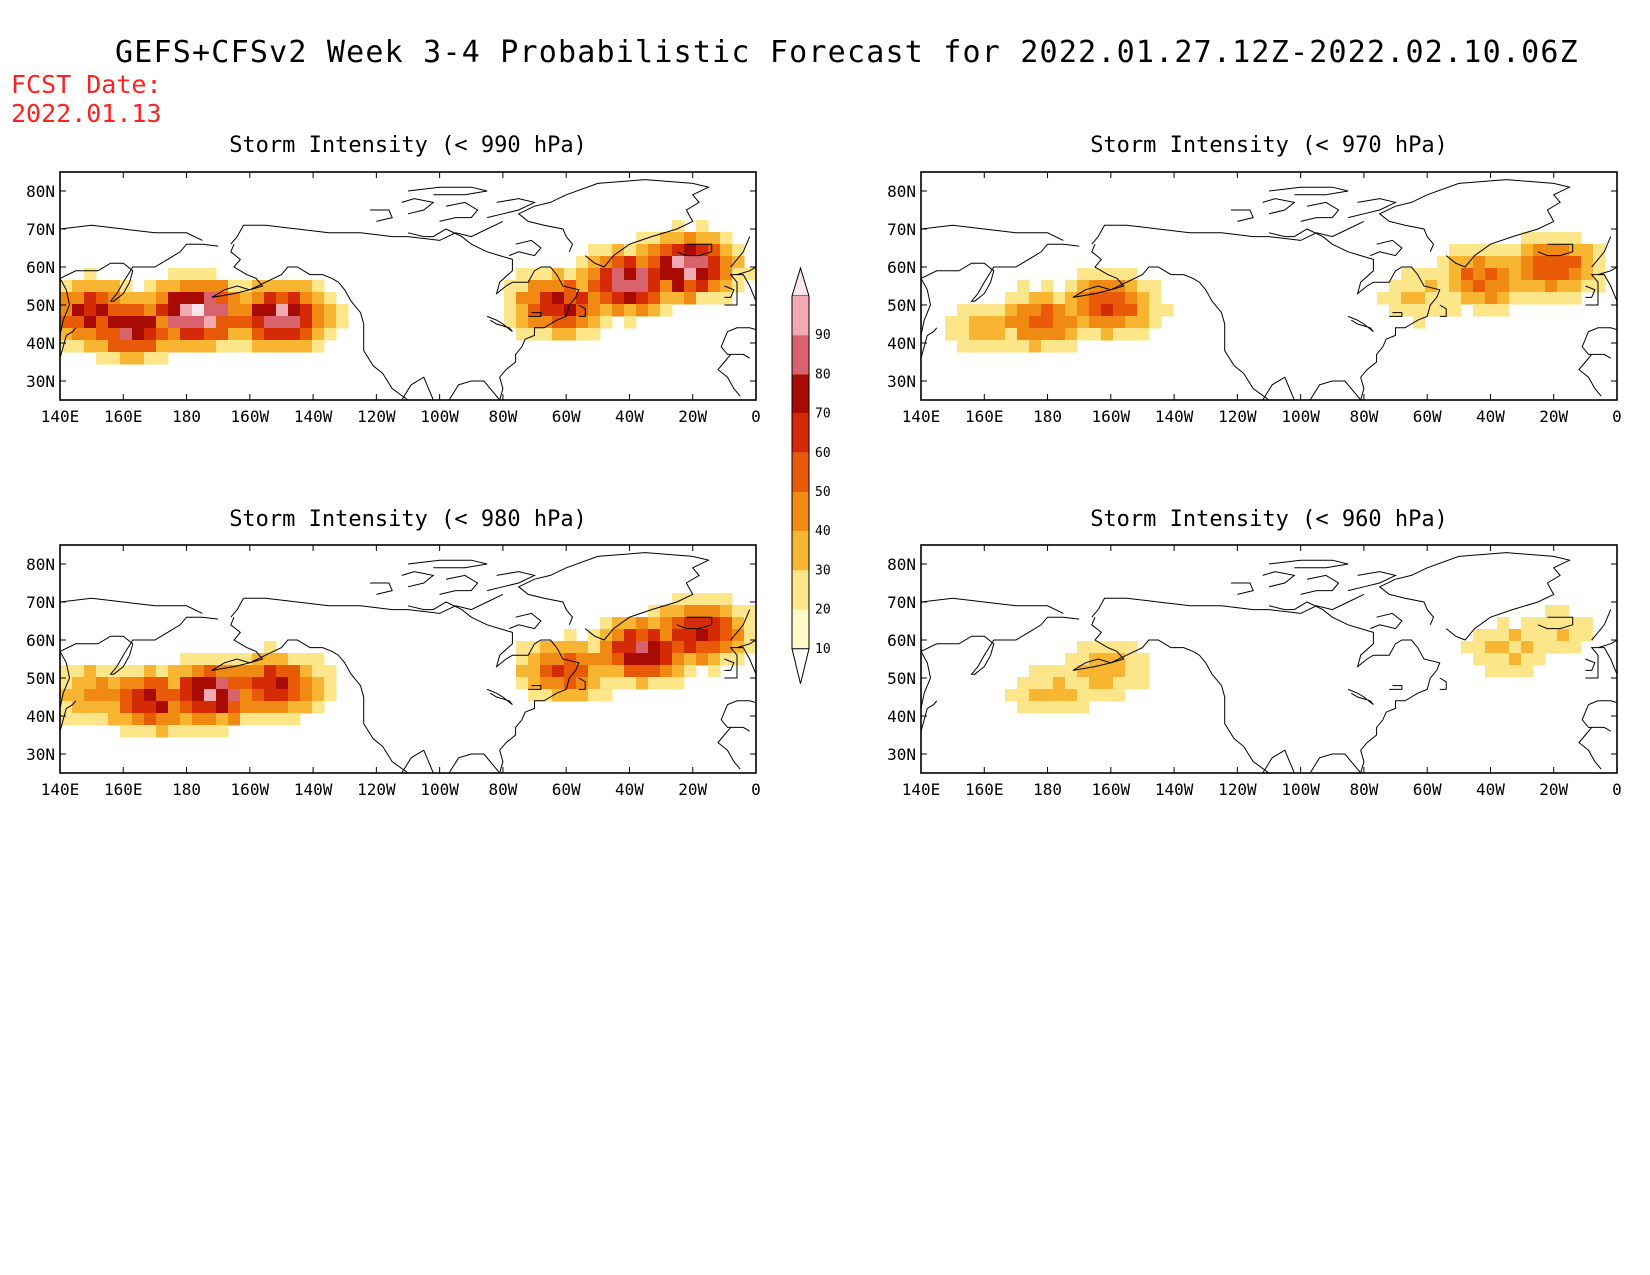  I want to click on lon-tick-label: 40W, so click(1490, 789).